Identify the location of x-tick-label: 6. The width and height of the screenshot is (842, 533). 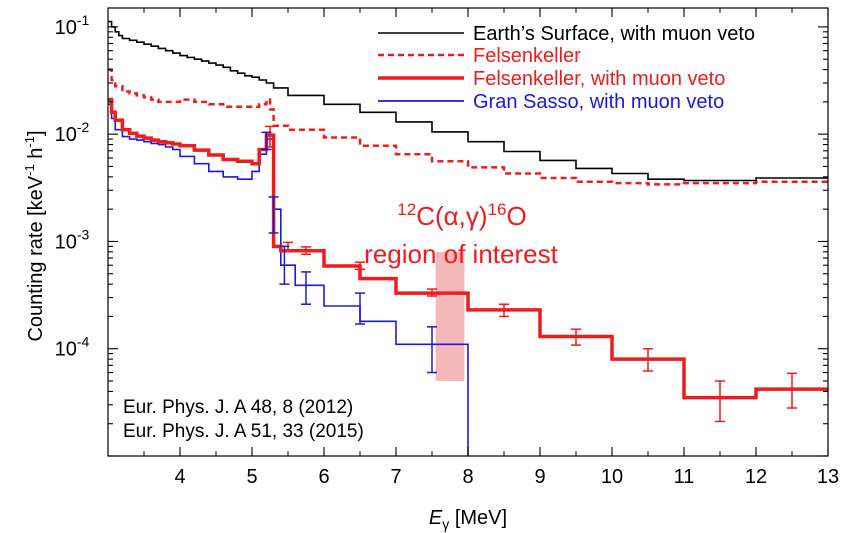
(323, 477).